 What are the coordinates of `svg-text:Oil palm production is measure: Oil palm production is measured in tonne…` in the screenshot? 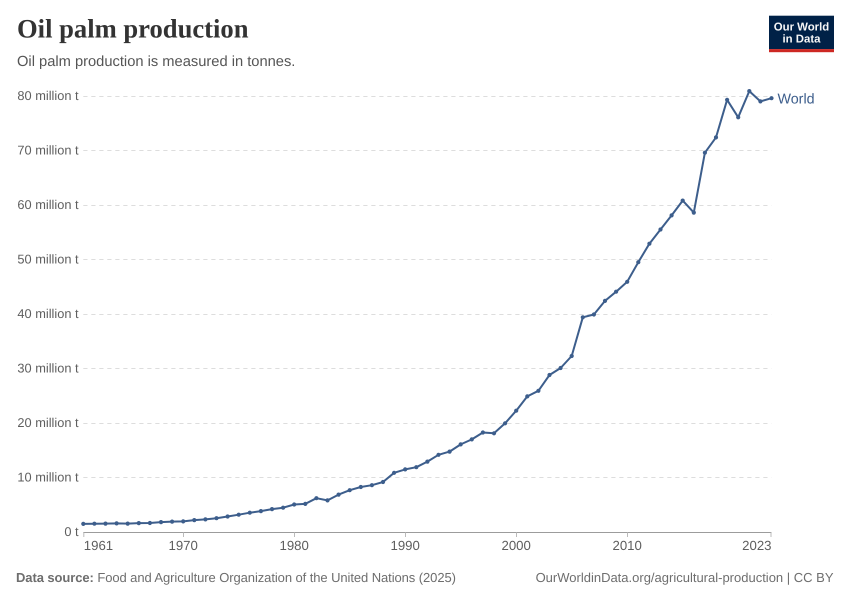 It's located at (156, 62).